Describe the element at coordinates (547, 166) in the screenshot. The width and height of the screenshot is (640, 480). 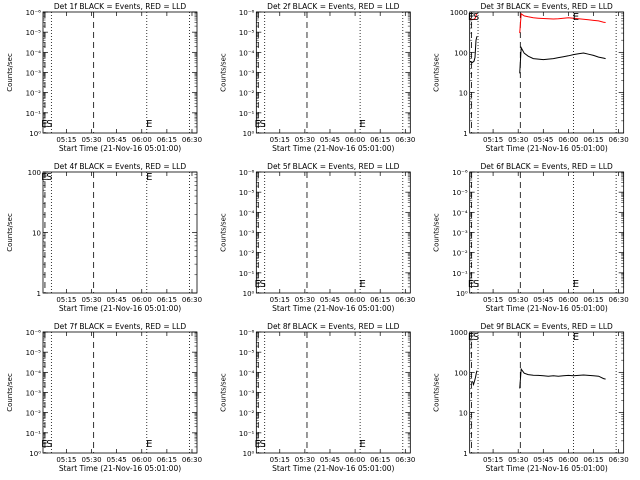
I see `panel-title: Det 6f BLACK = Events, RED = LLD` at that location.